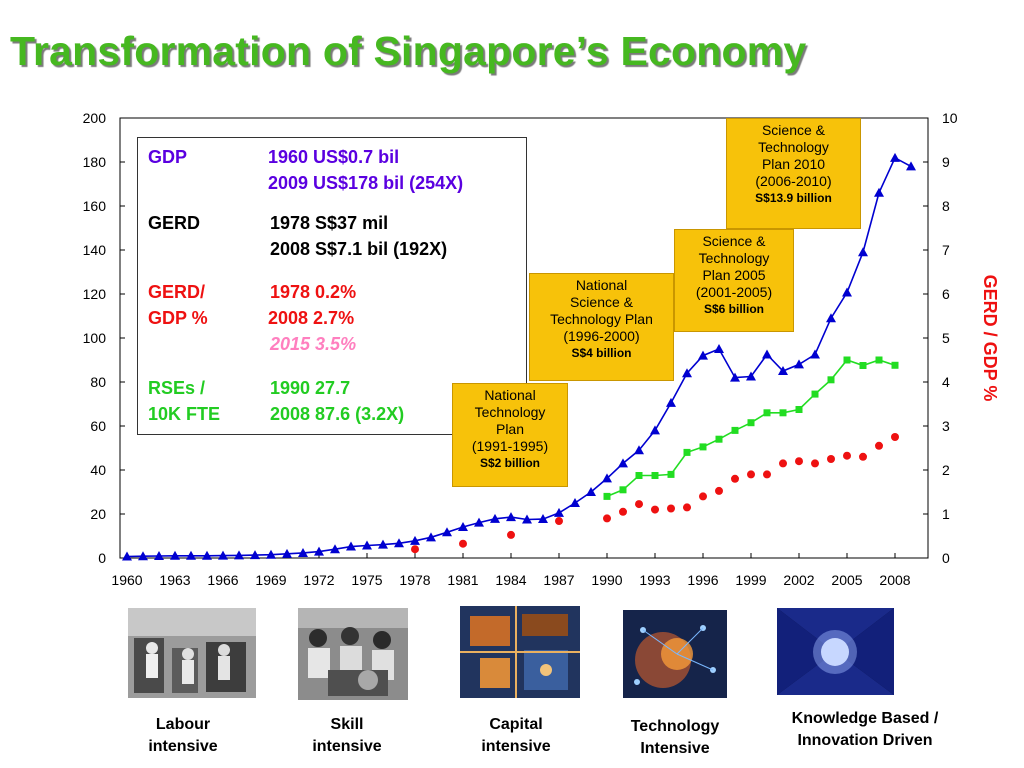 The image size is (1024, 768). I want to click on right-axis-ticks: 0 1 2 3 4 5 6 7 8 9 10, so click(940, 338).